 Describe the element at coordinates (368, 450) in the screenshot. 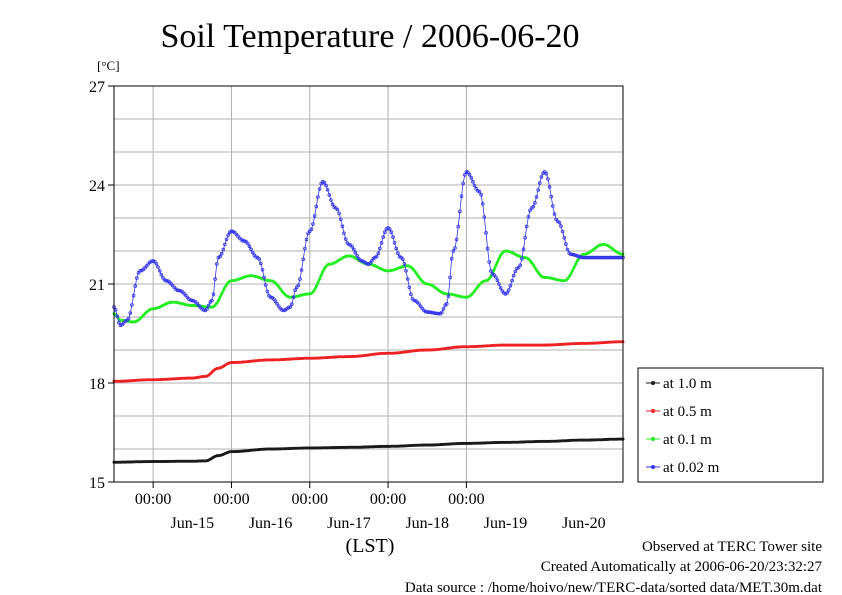

I see `series-at-1-0-m` at that location.